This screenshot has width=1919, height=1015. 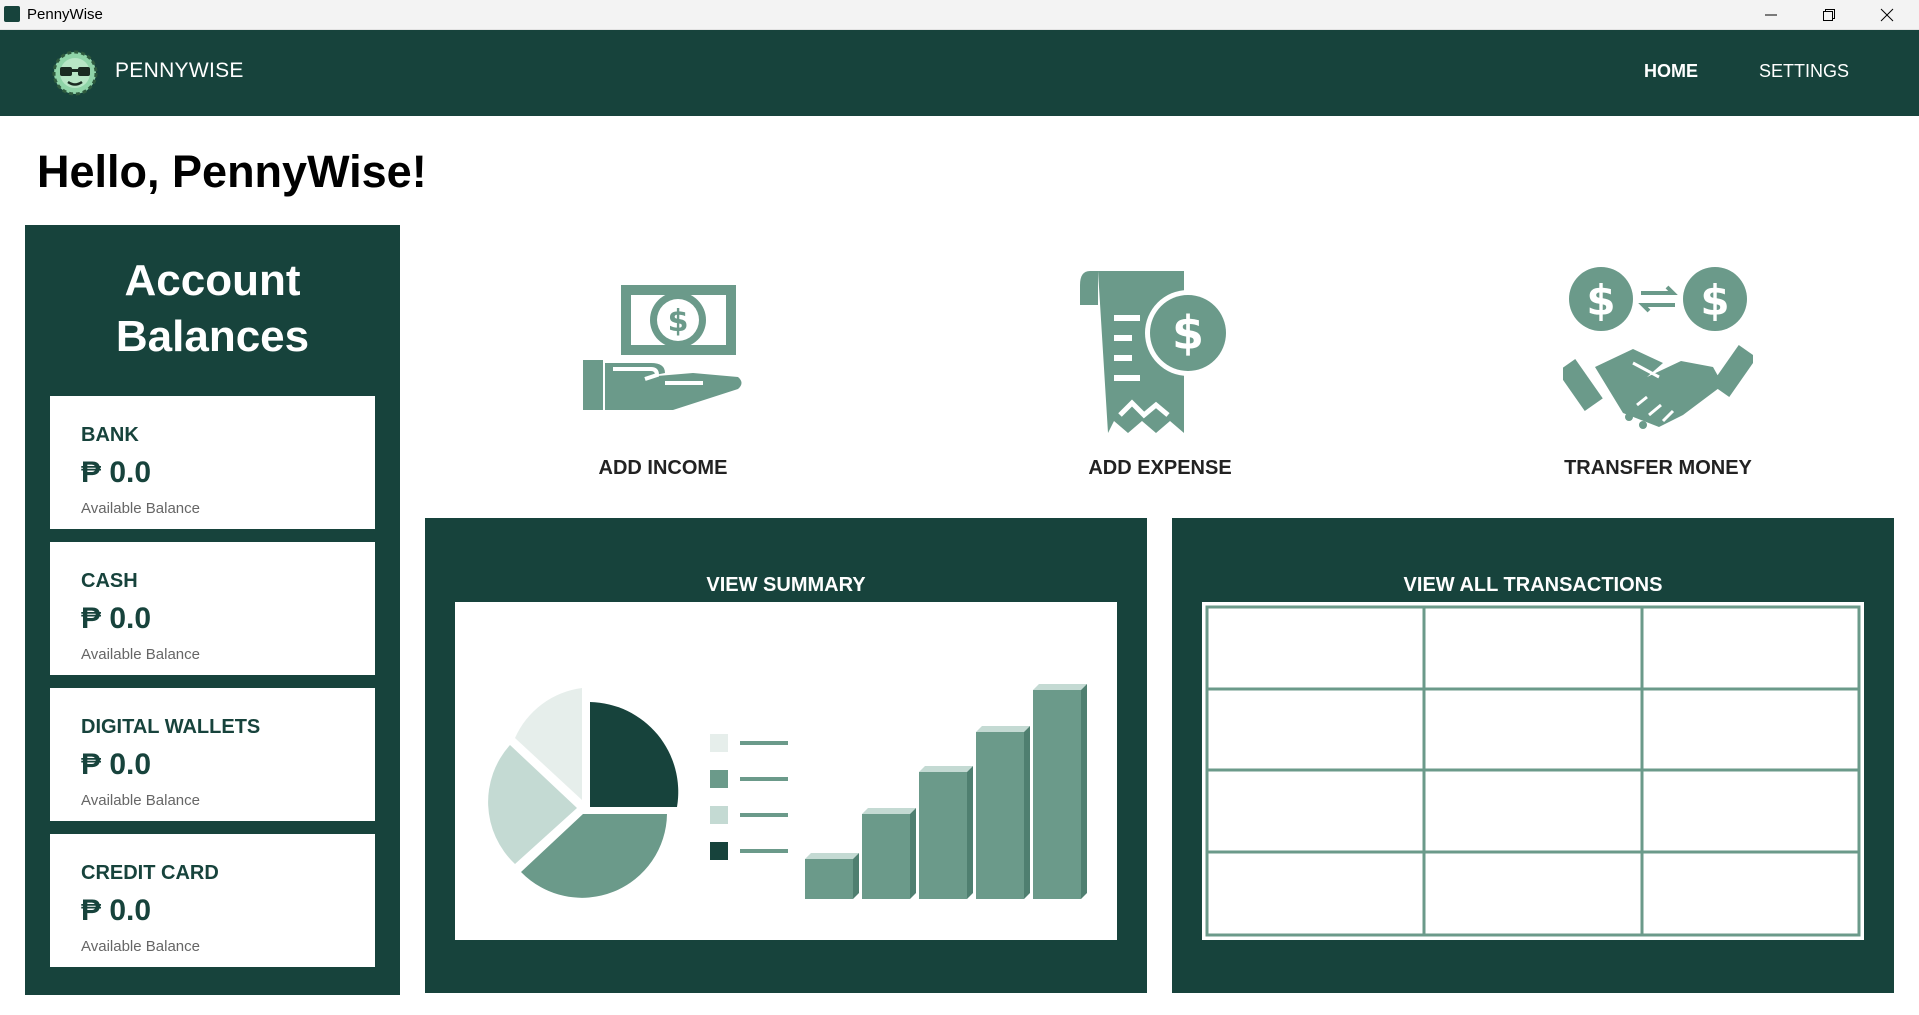 I want to click on receipt-icon: $, so click(x=1155, y=352).